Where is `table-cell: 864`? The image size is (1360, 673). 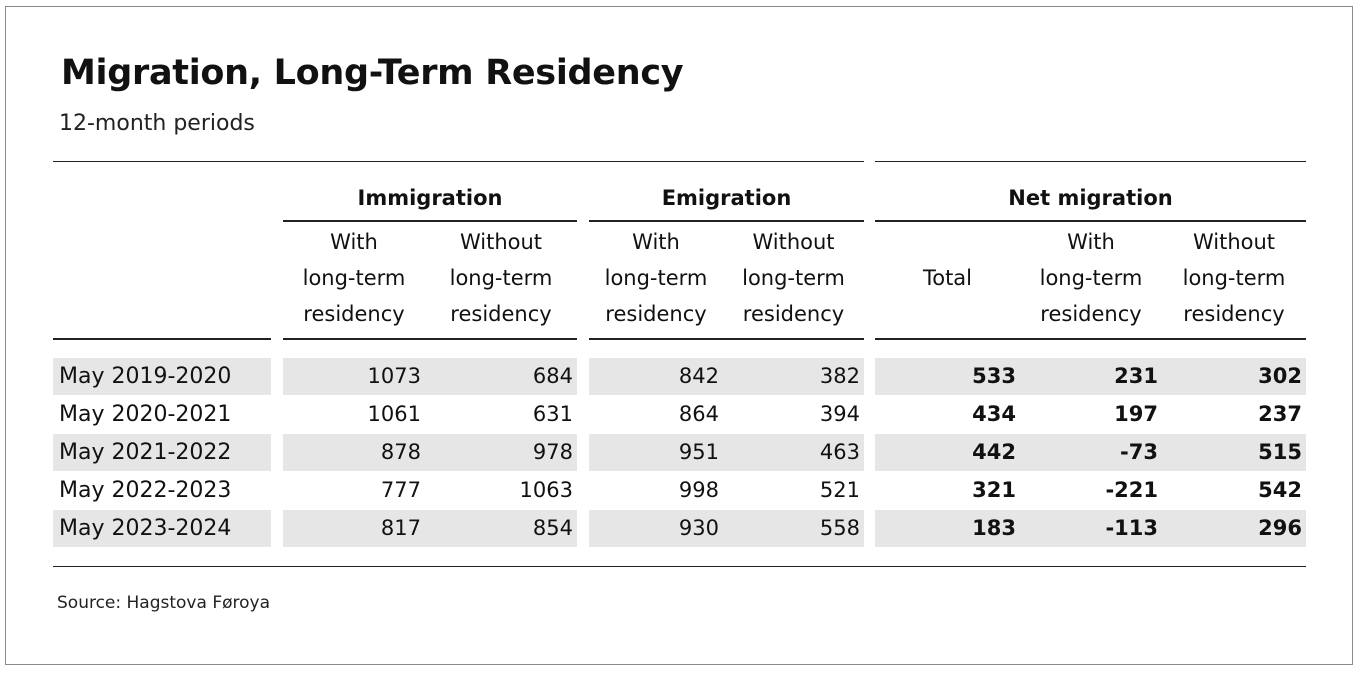
table-cell: 864 is located at coordinates (698, 414).